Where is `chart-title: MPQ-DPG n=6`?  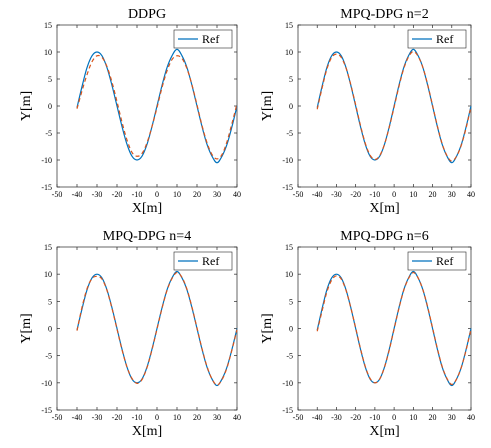
chart-title: MPQ-DPG n=6 is located at coordinates (384, 236).